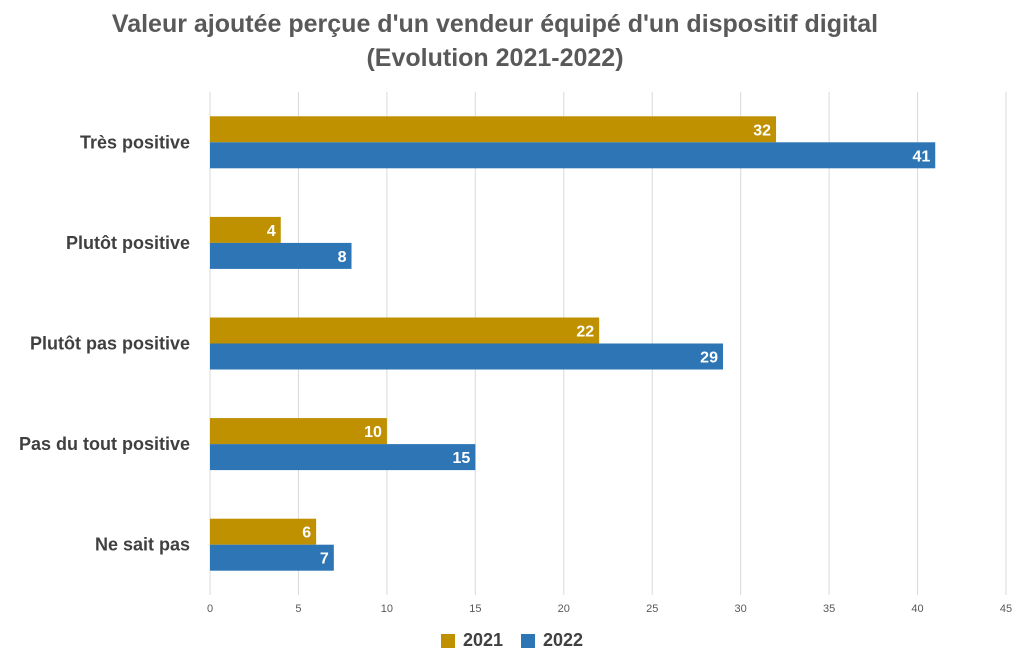  What do you see at coordinates (563, 640) in the screenshot?
I see `legend-label-2022: 2022` at bounding box center [563, 640].